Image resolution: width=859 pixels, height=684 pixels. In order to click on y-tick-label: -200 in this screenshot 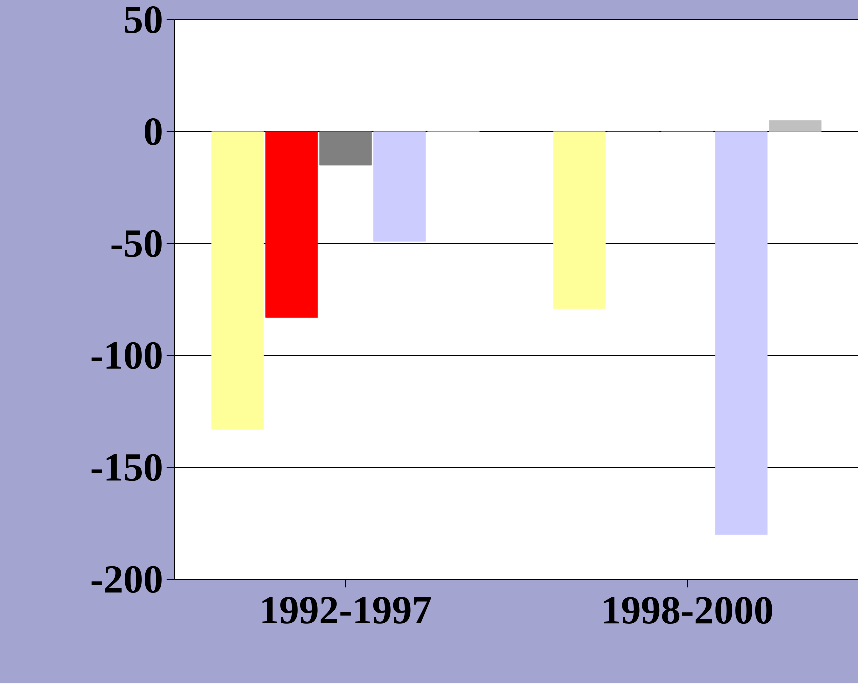, I will do `click(127, 580)`.